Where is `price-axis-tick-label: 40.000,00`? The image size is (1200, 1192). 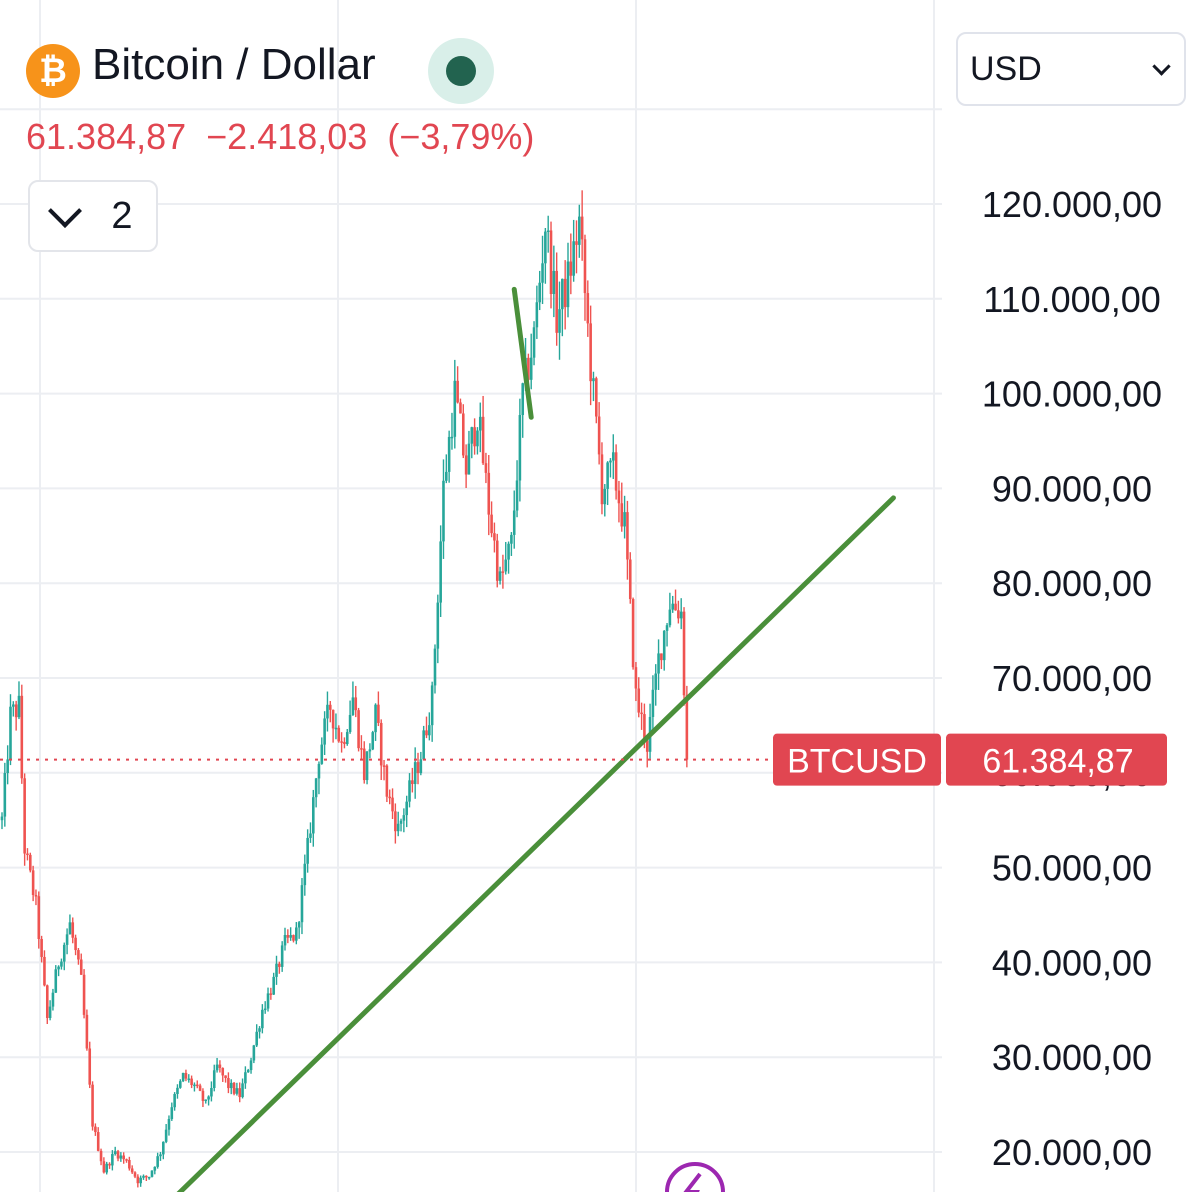
price-axis-tick-label: 40.000,00 is located at coordinates (1072, 962).